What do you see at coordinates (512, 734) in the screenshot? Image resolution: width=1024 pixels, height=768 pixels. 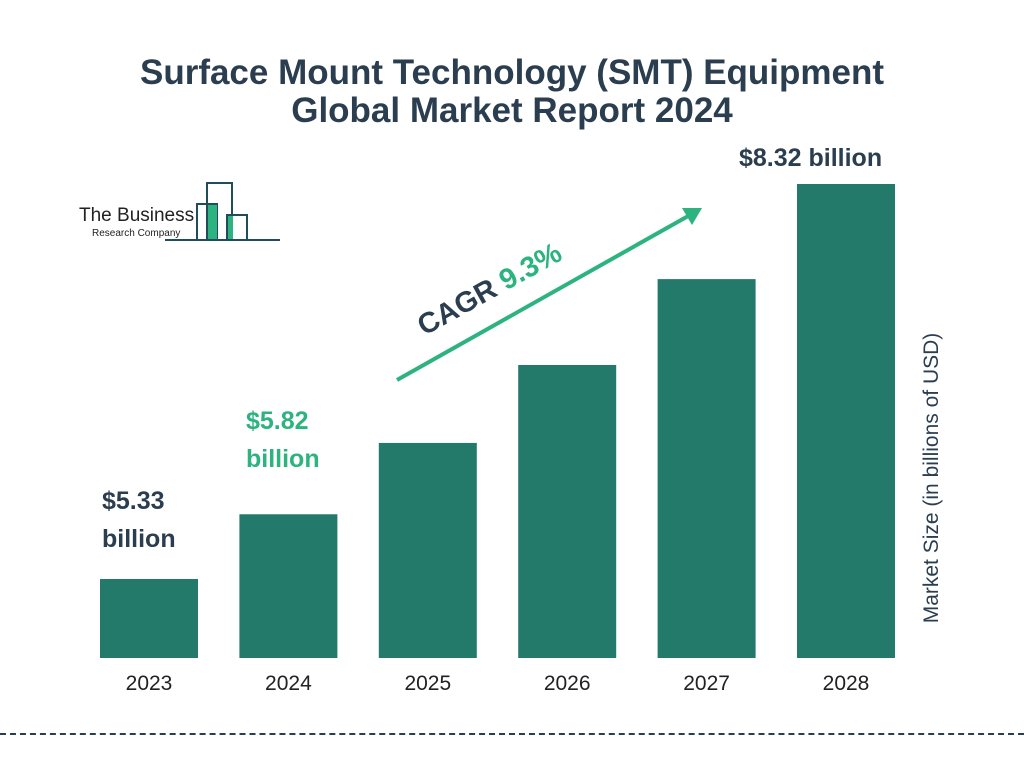 I see `divider` at bounding box center [512, 734].